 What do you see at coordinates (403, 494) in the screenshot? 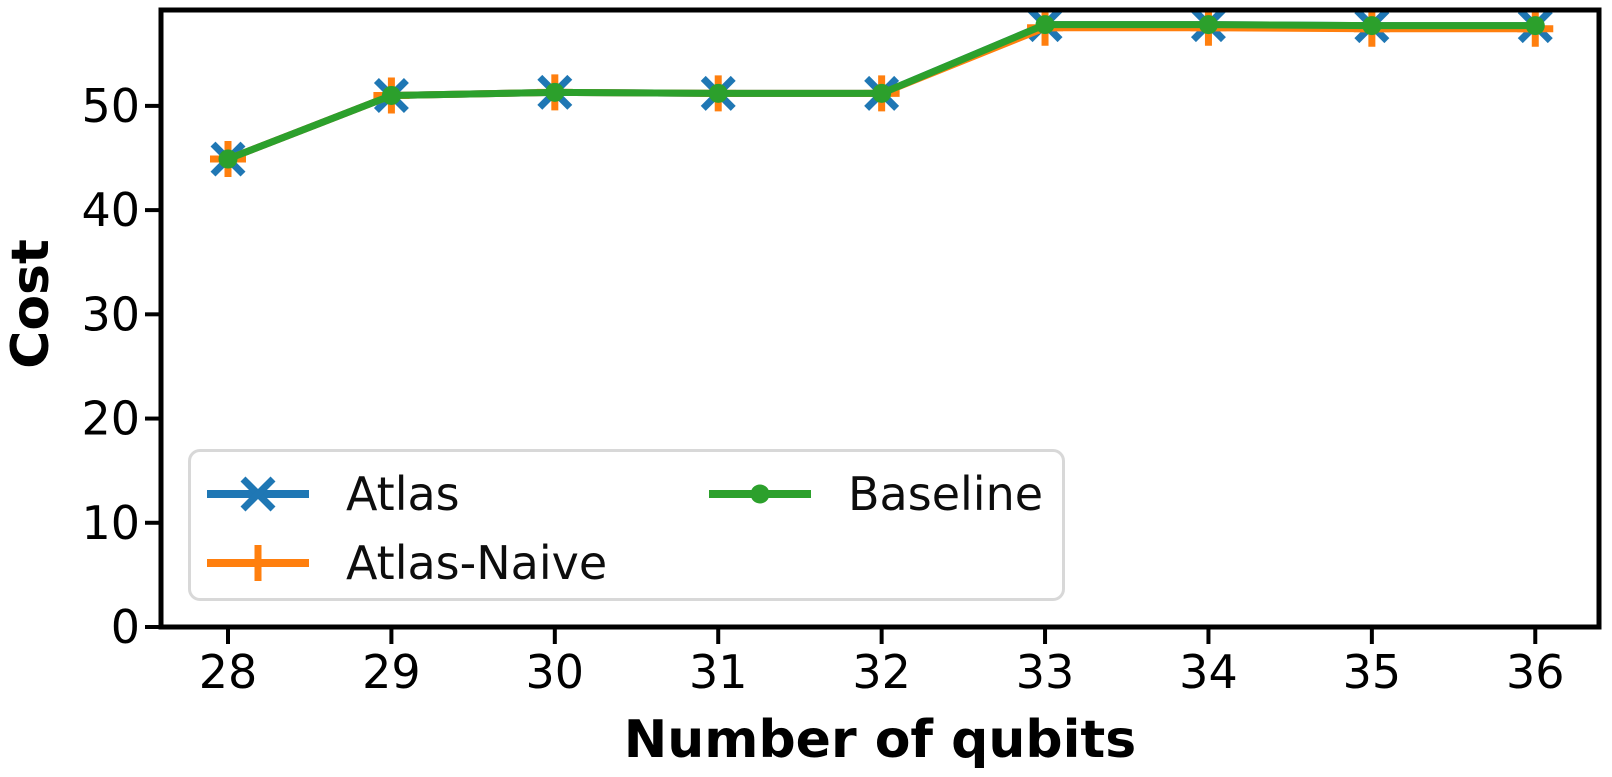
I see `legend-label: Atlas` at bounding box center [403, 494].